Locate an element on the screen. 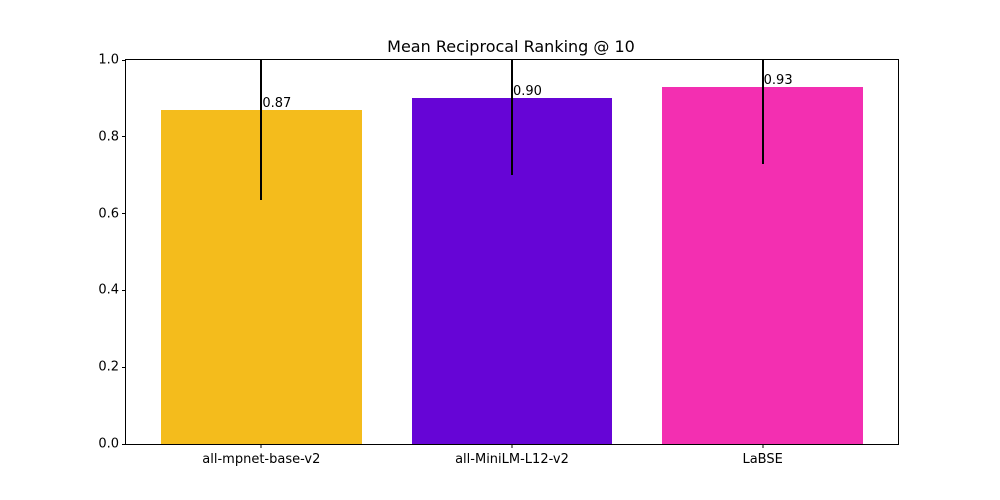 The height and width of the screenshot is (500, 1000). bar-value-label: 0.93 is located at coordinates (778, 80).